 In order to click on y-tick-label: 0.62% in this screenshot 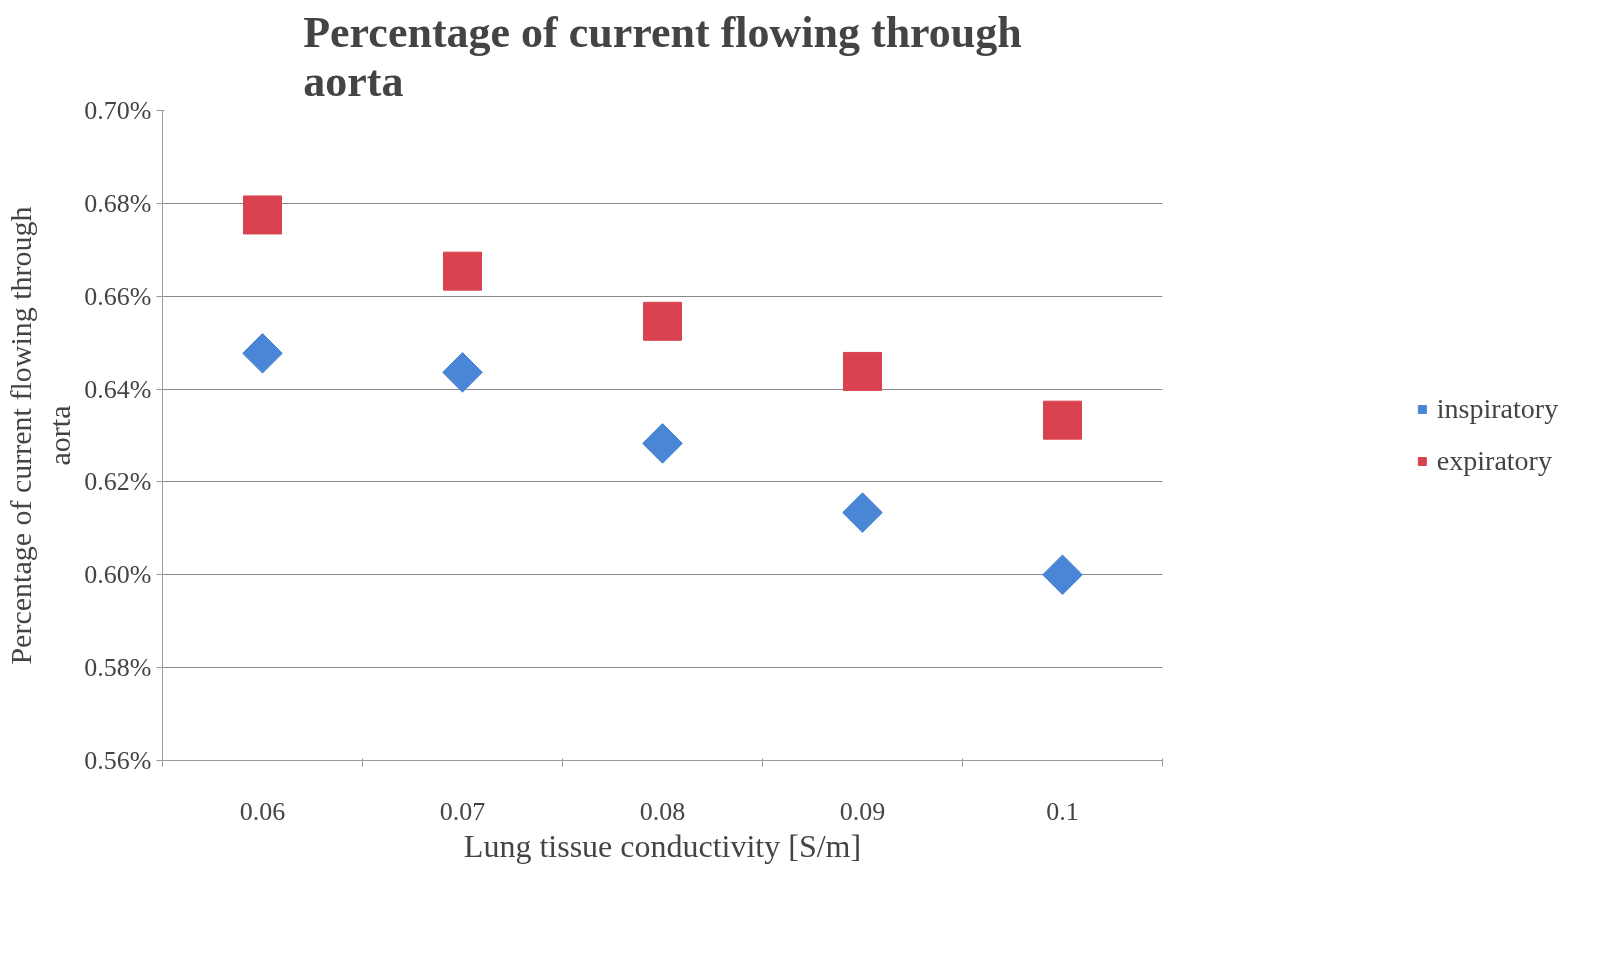, I will do `click(118, 482)`.